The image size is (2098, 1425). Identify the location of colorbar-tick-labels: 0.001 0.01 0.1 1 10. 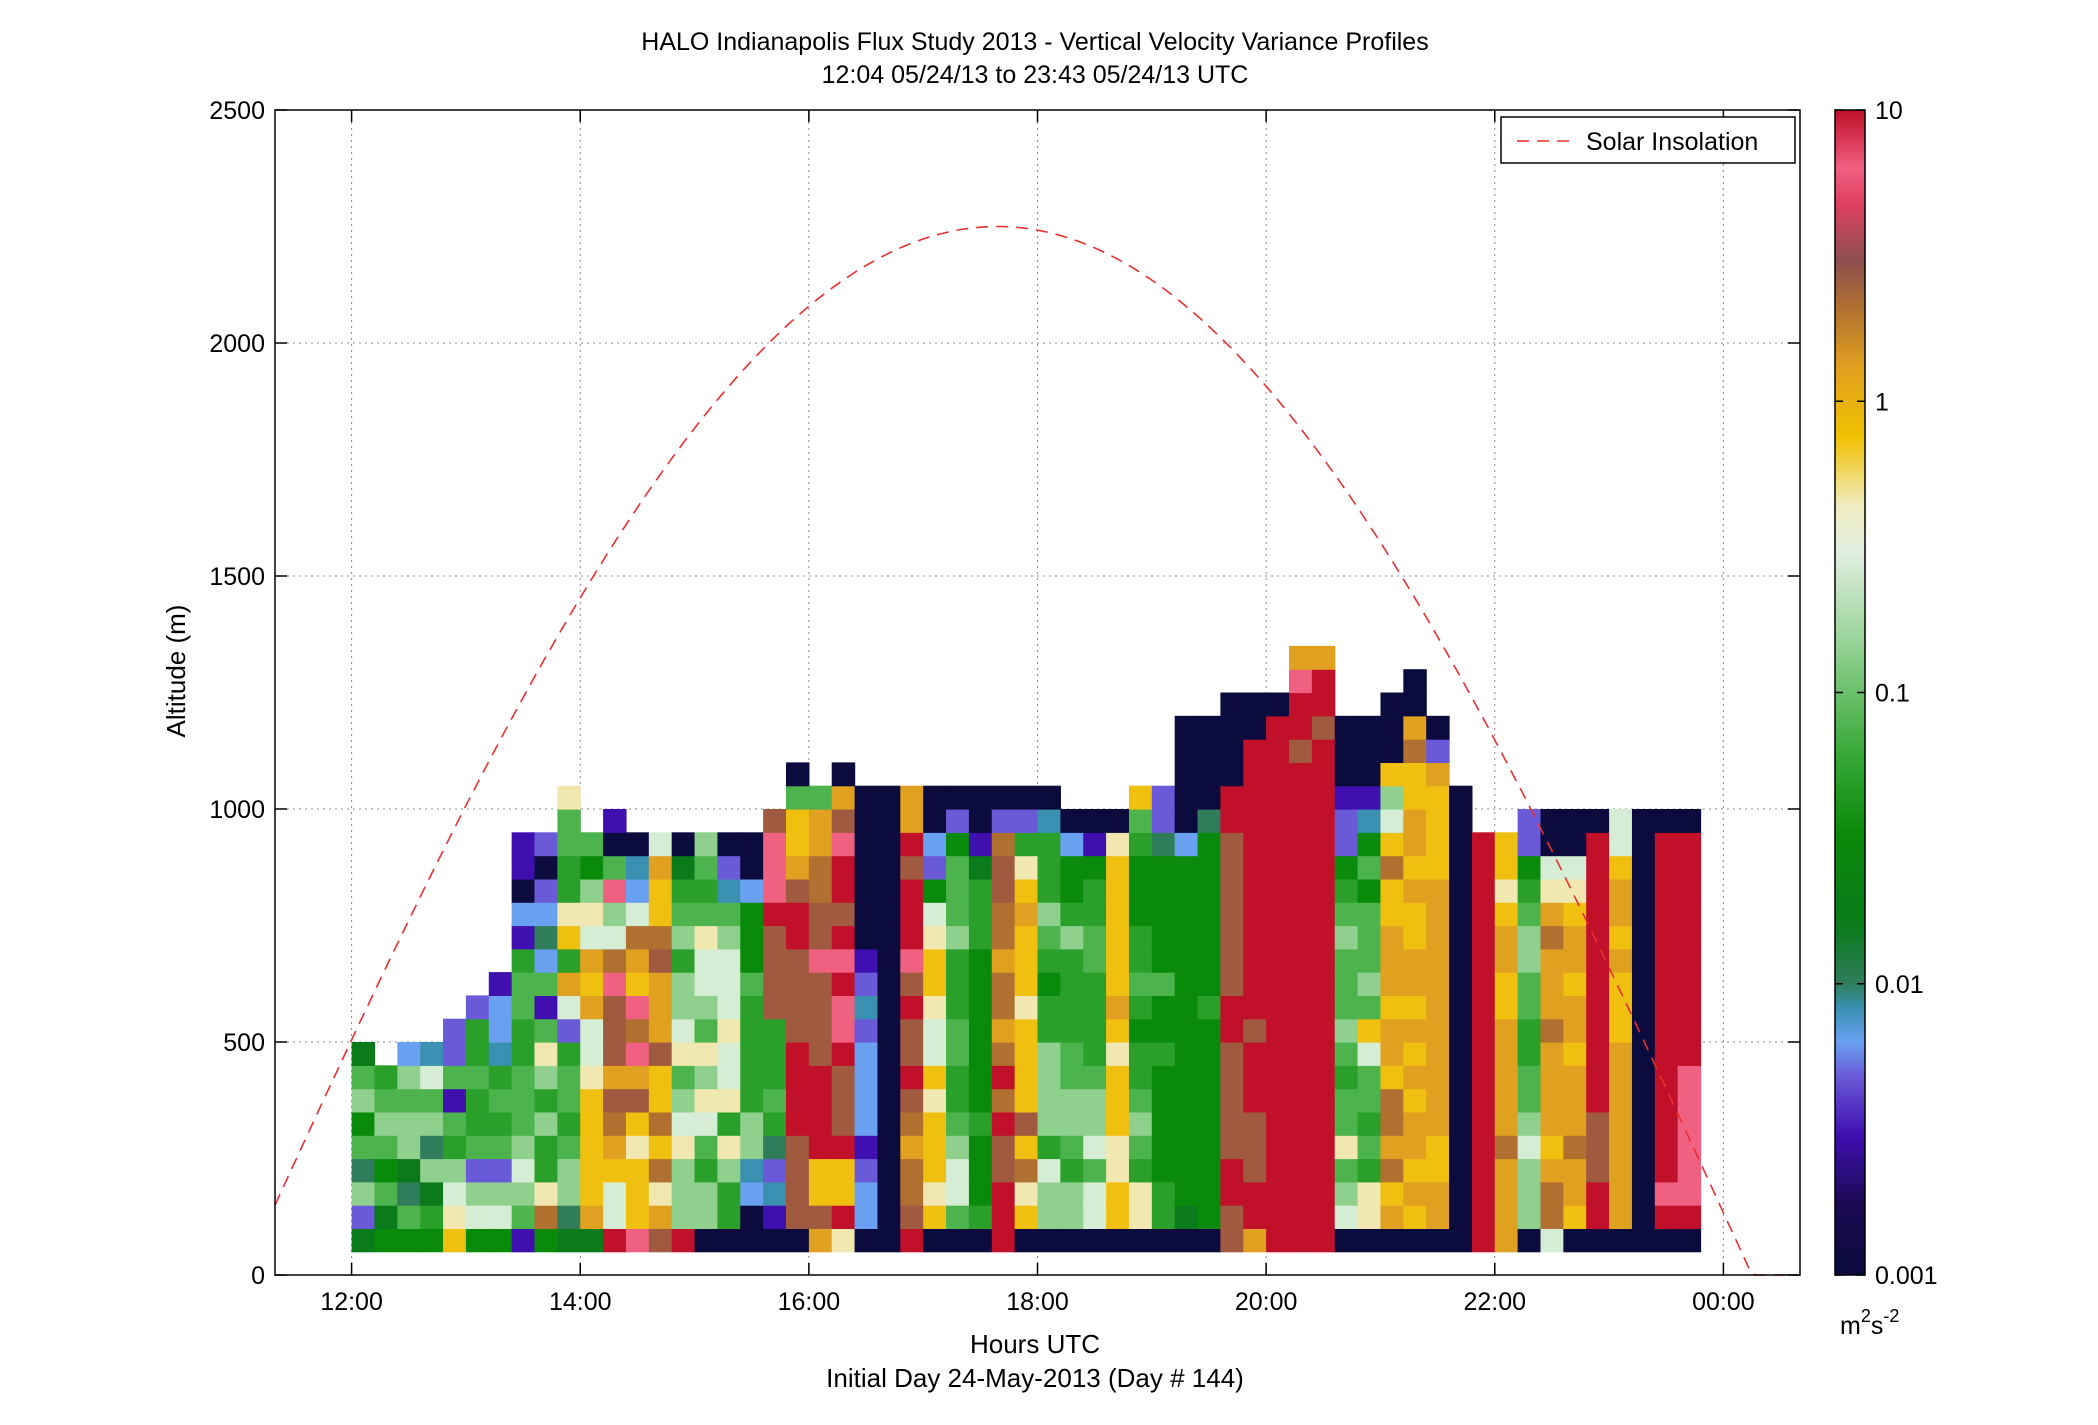
(1906, 693).